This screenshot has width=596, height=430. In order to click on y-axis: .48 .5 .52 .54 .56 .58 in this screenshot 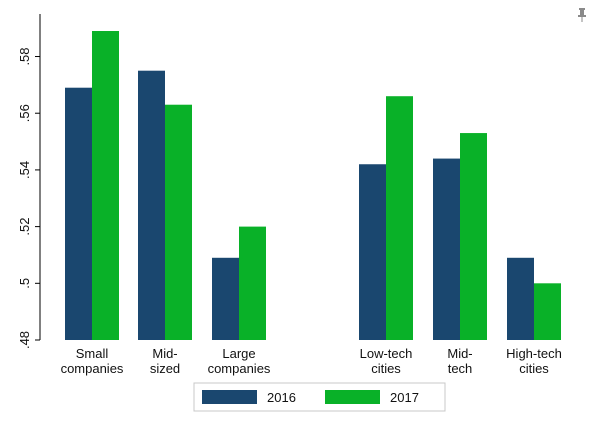, I will do `click(29, 181)`.